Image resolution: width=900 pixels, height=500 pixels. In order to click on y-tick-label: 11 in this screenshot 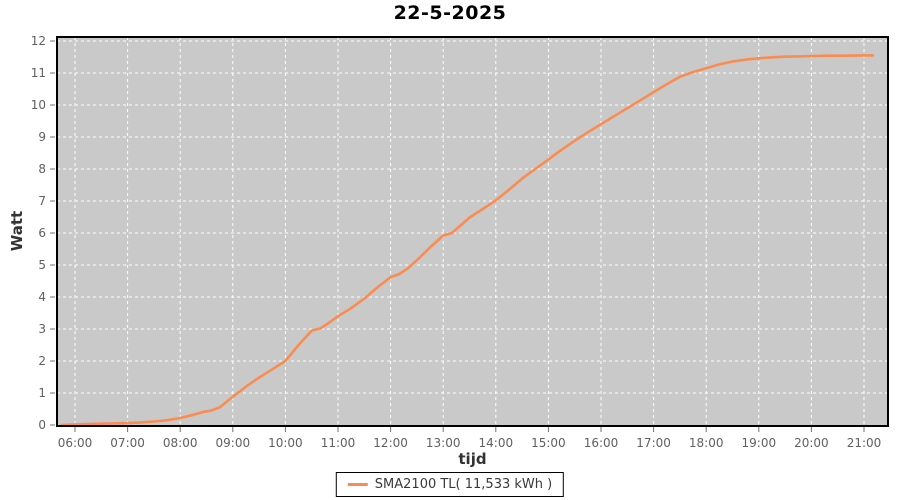, I will do `click(38, 73)`.